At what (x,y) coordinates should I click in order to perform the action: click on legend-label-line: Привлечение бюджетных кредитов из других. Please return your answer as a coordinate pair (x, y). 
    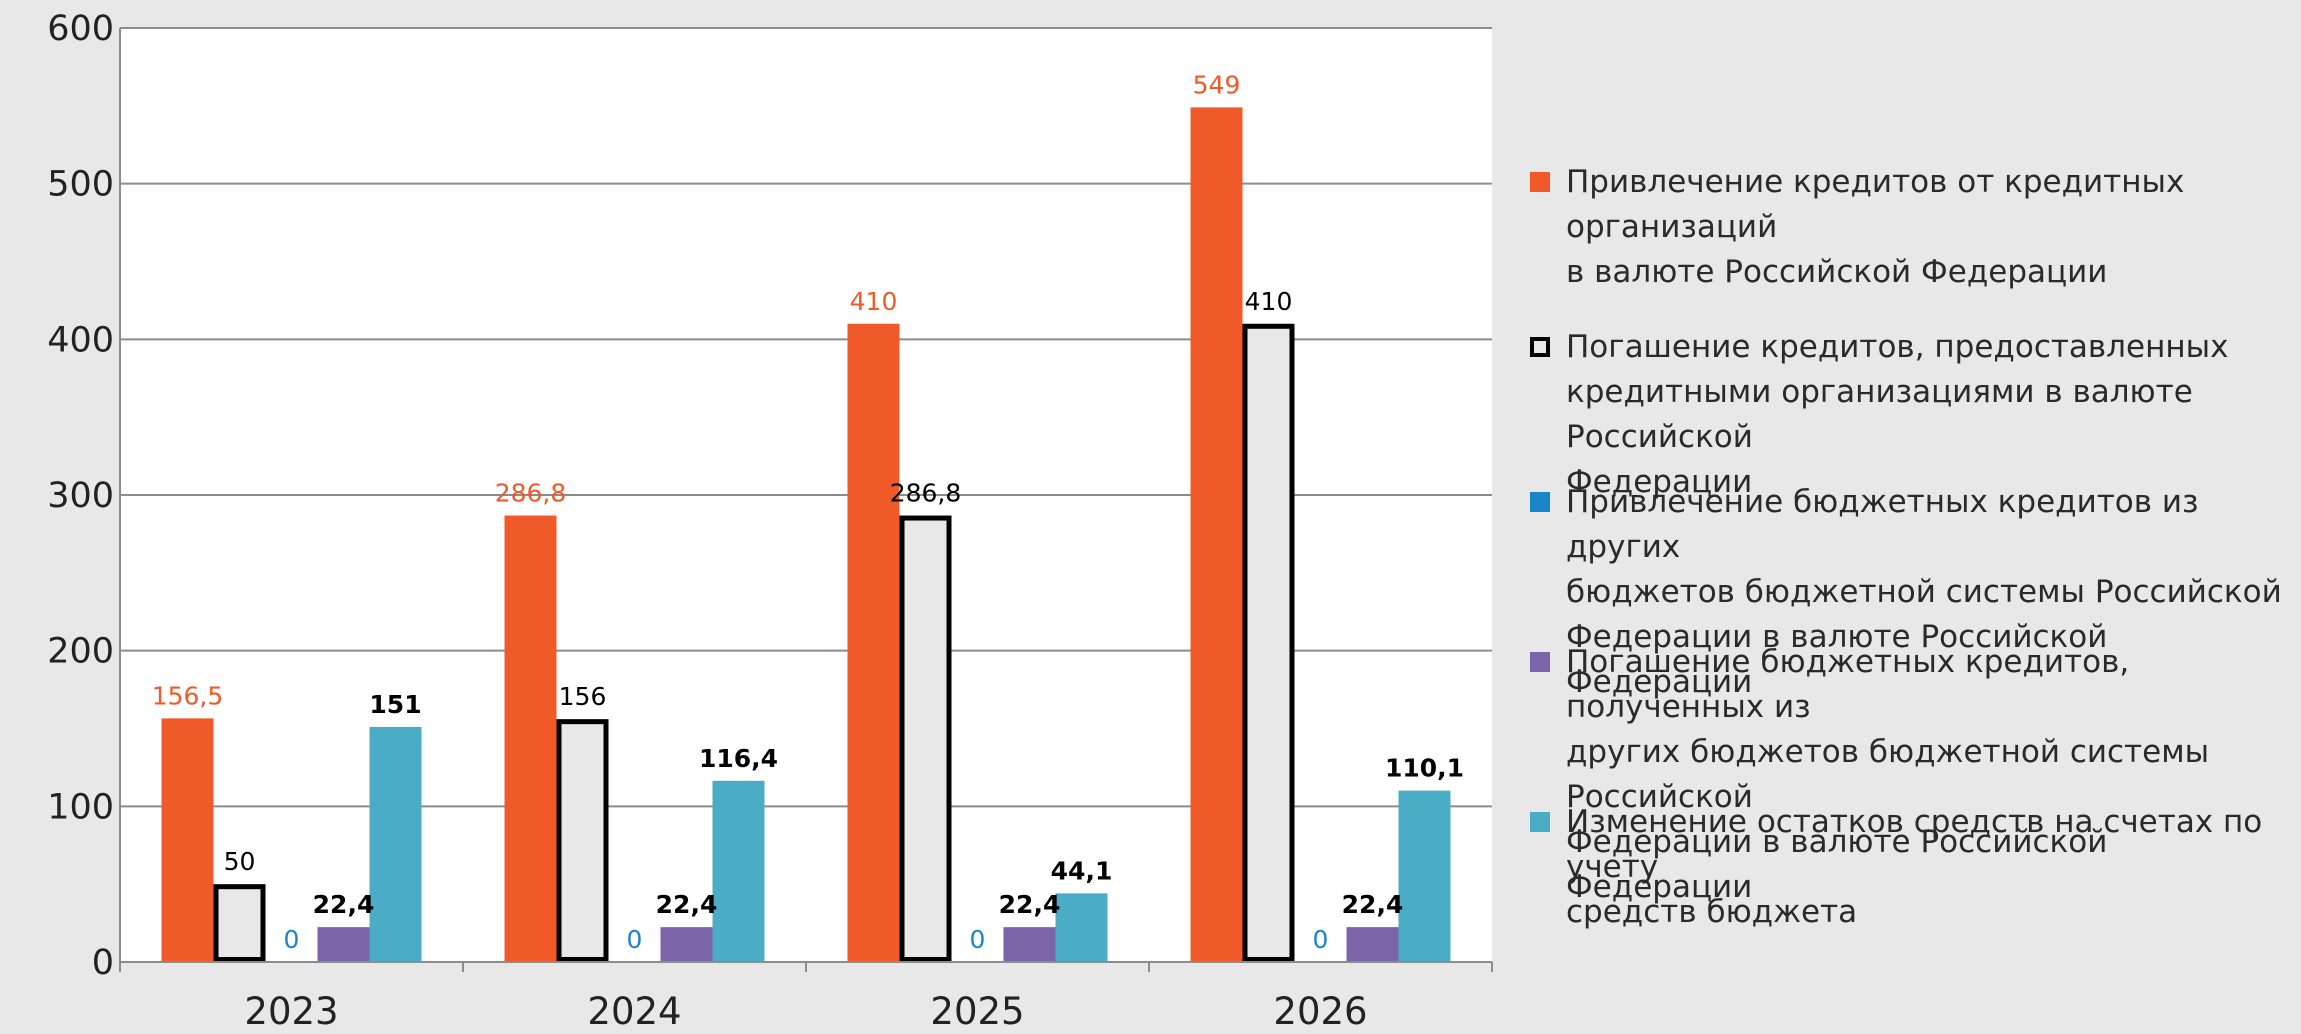
    Looking at the image, I should click on (1882, 524).